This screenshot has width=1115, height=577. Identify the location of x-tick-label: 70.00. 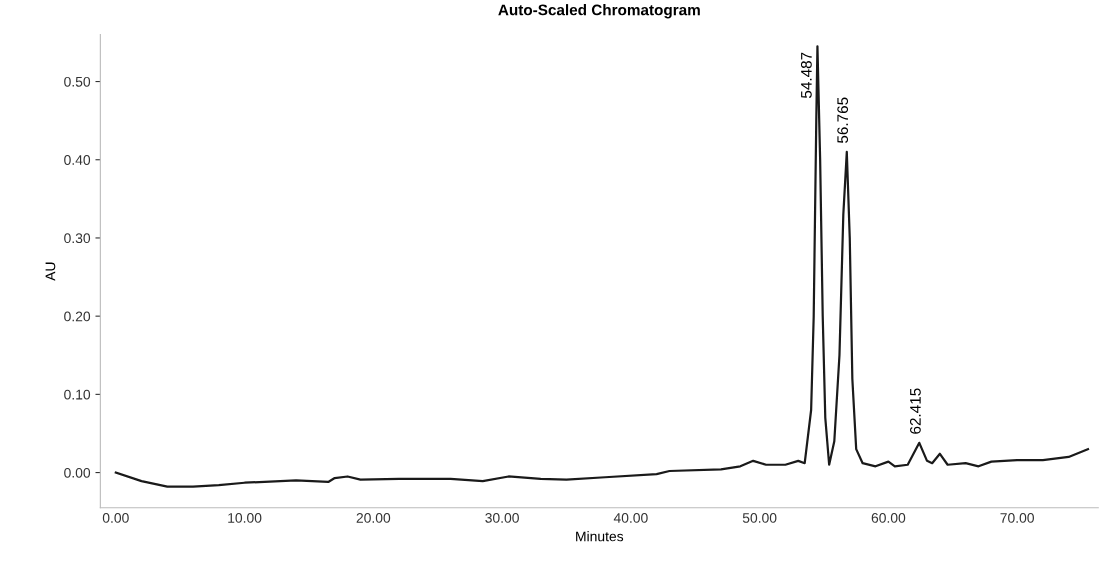
(1017, 517).